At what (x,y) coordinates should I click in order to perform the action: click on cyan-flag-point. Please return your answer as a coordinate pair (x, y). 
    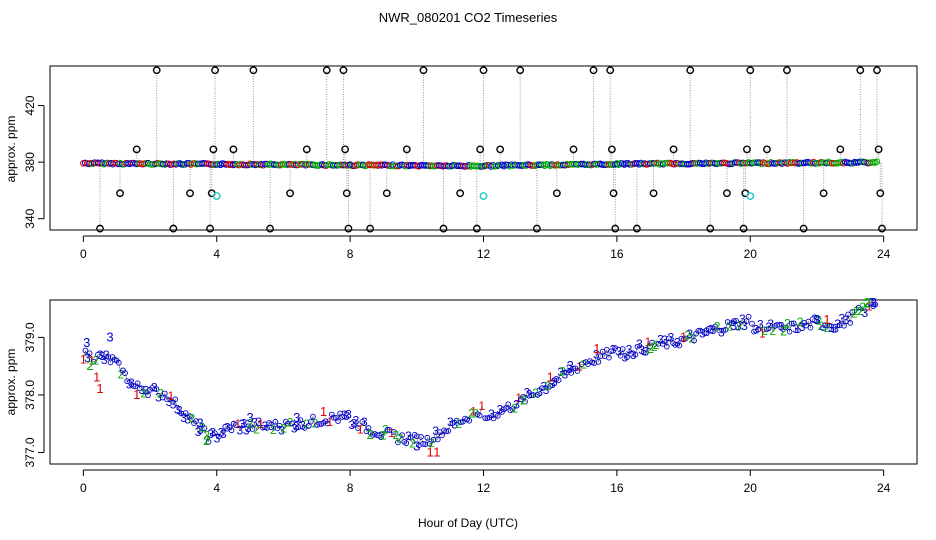
    Looking at the image, I should click on (750, 196).